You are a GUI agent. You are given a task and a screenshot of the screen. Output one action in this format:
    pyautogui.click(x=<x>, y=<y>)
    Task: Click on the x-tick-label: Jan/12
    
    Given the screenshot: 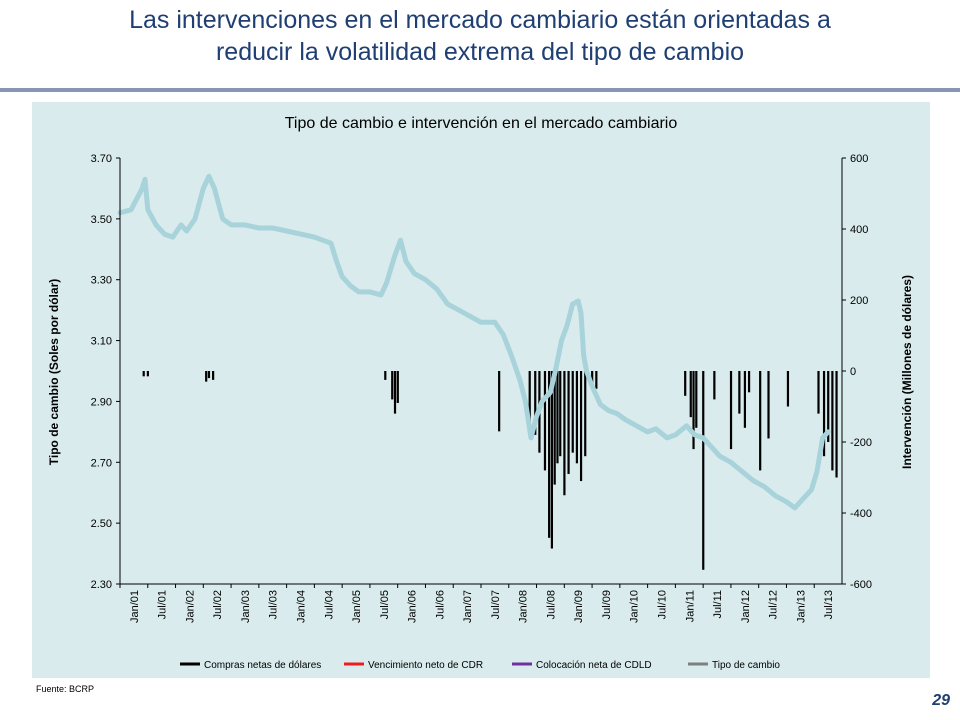 What is the action you would take?
    pyautogui.click(x=746, y=606)
    